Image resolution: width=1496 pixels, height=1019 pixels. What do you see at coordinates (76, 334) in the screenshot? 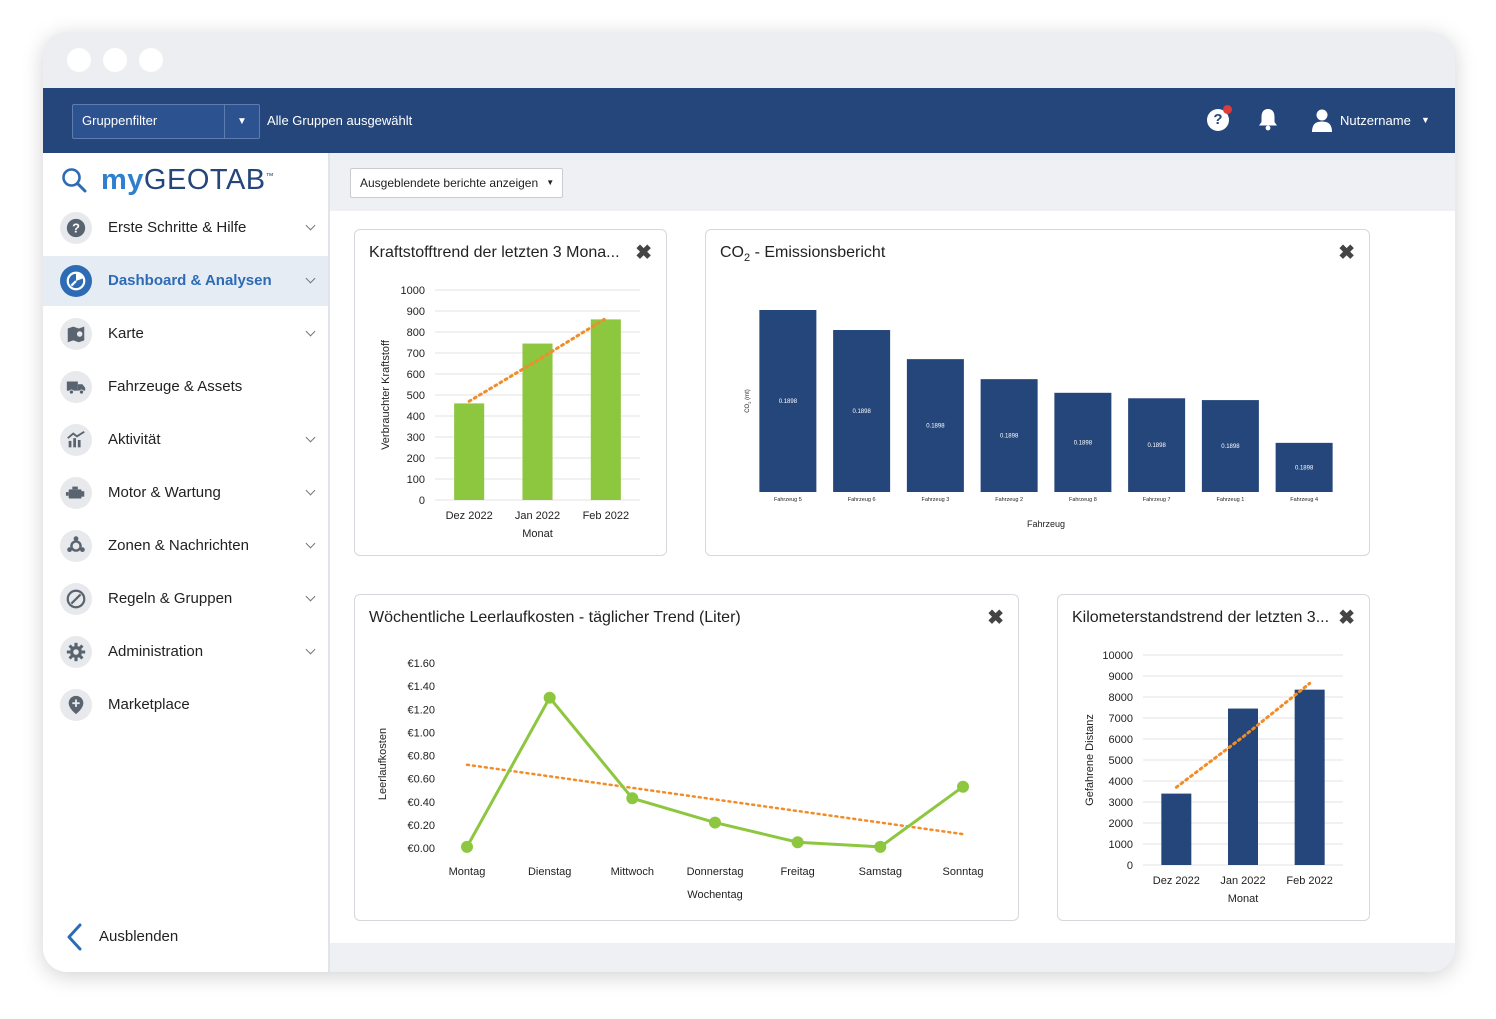
I see `map-icon` at bounding box center [76, 334].